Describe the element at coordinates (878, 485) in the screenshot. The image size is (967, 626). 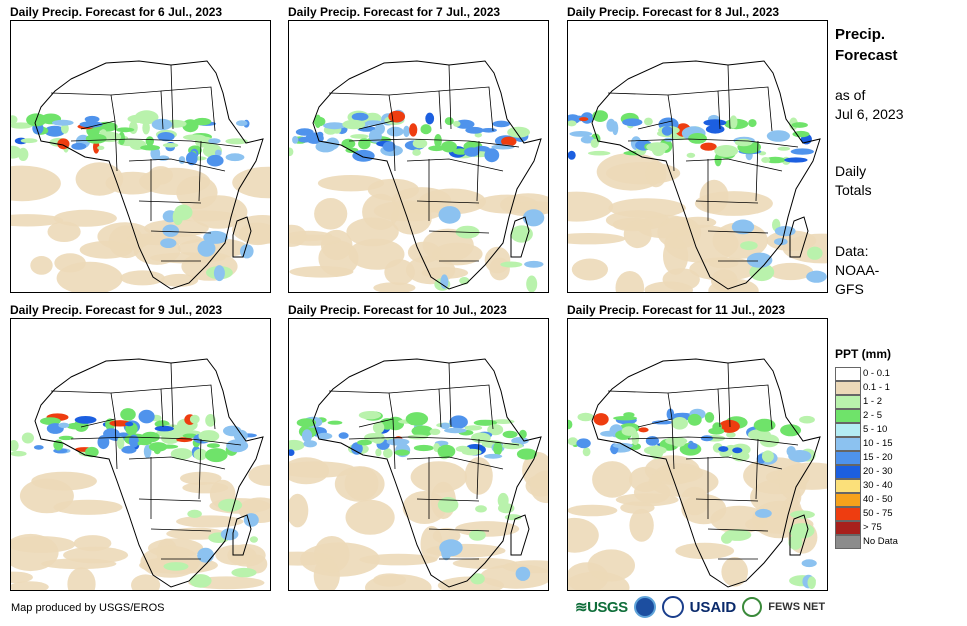
I see `legend-label: 30 - 40` at that location.